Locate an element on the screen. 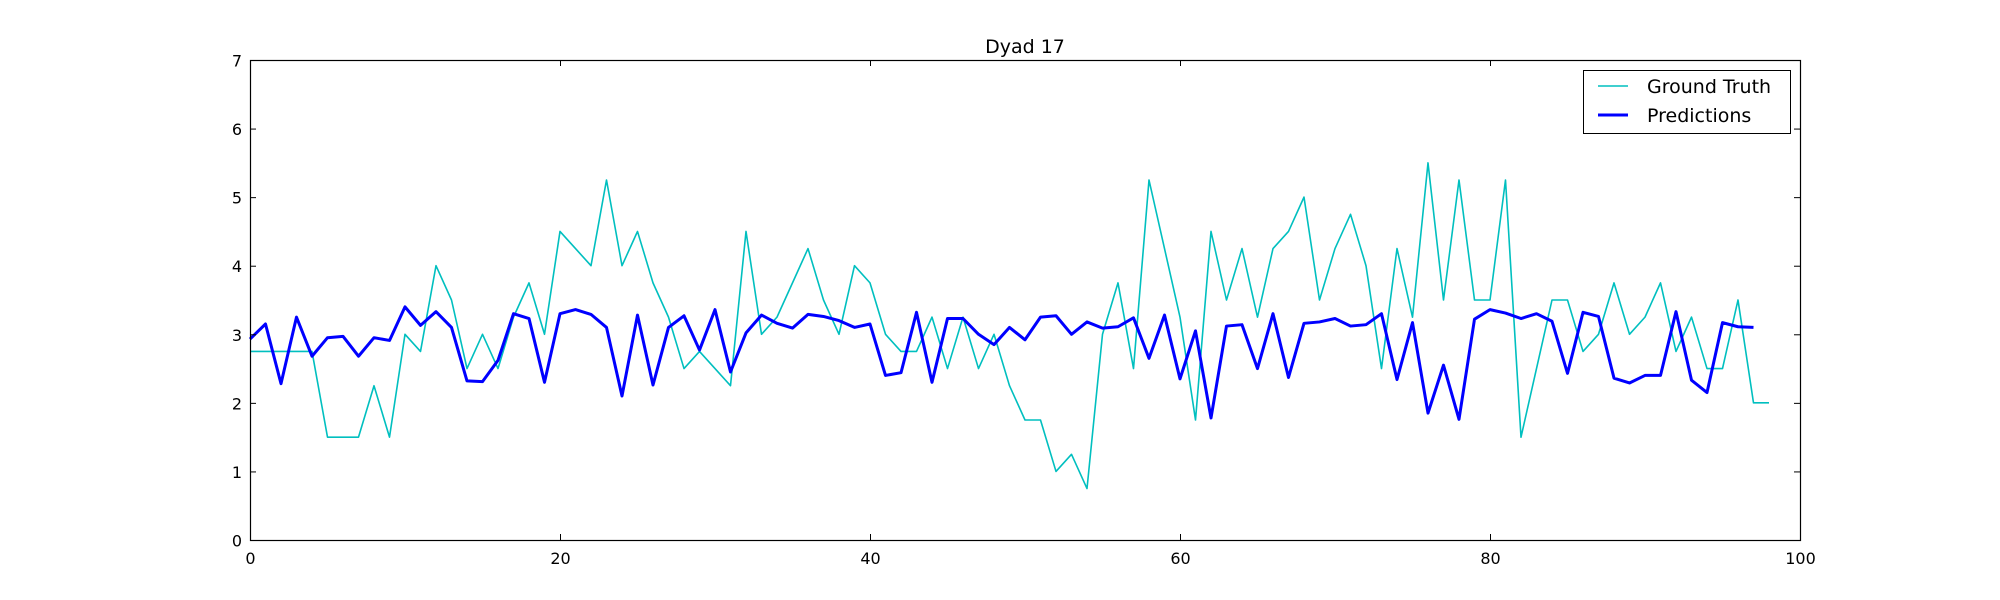 Image resolution: width=2000 pixels, height=600 pixels. y-tick-label: 0 is located at coordinates (237, 541).